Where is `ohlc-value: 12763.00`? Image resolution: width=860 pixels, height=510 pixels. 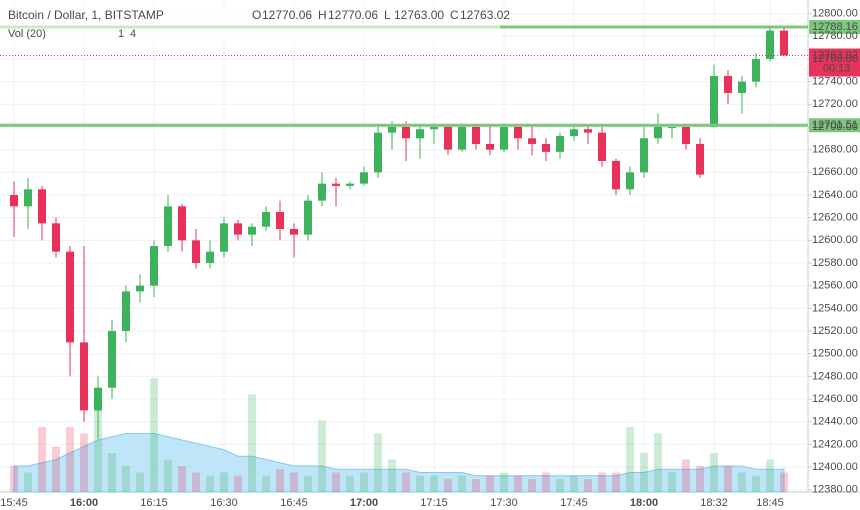
ohlc-value: 12763.00 is located at coordinates (419, 15).